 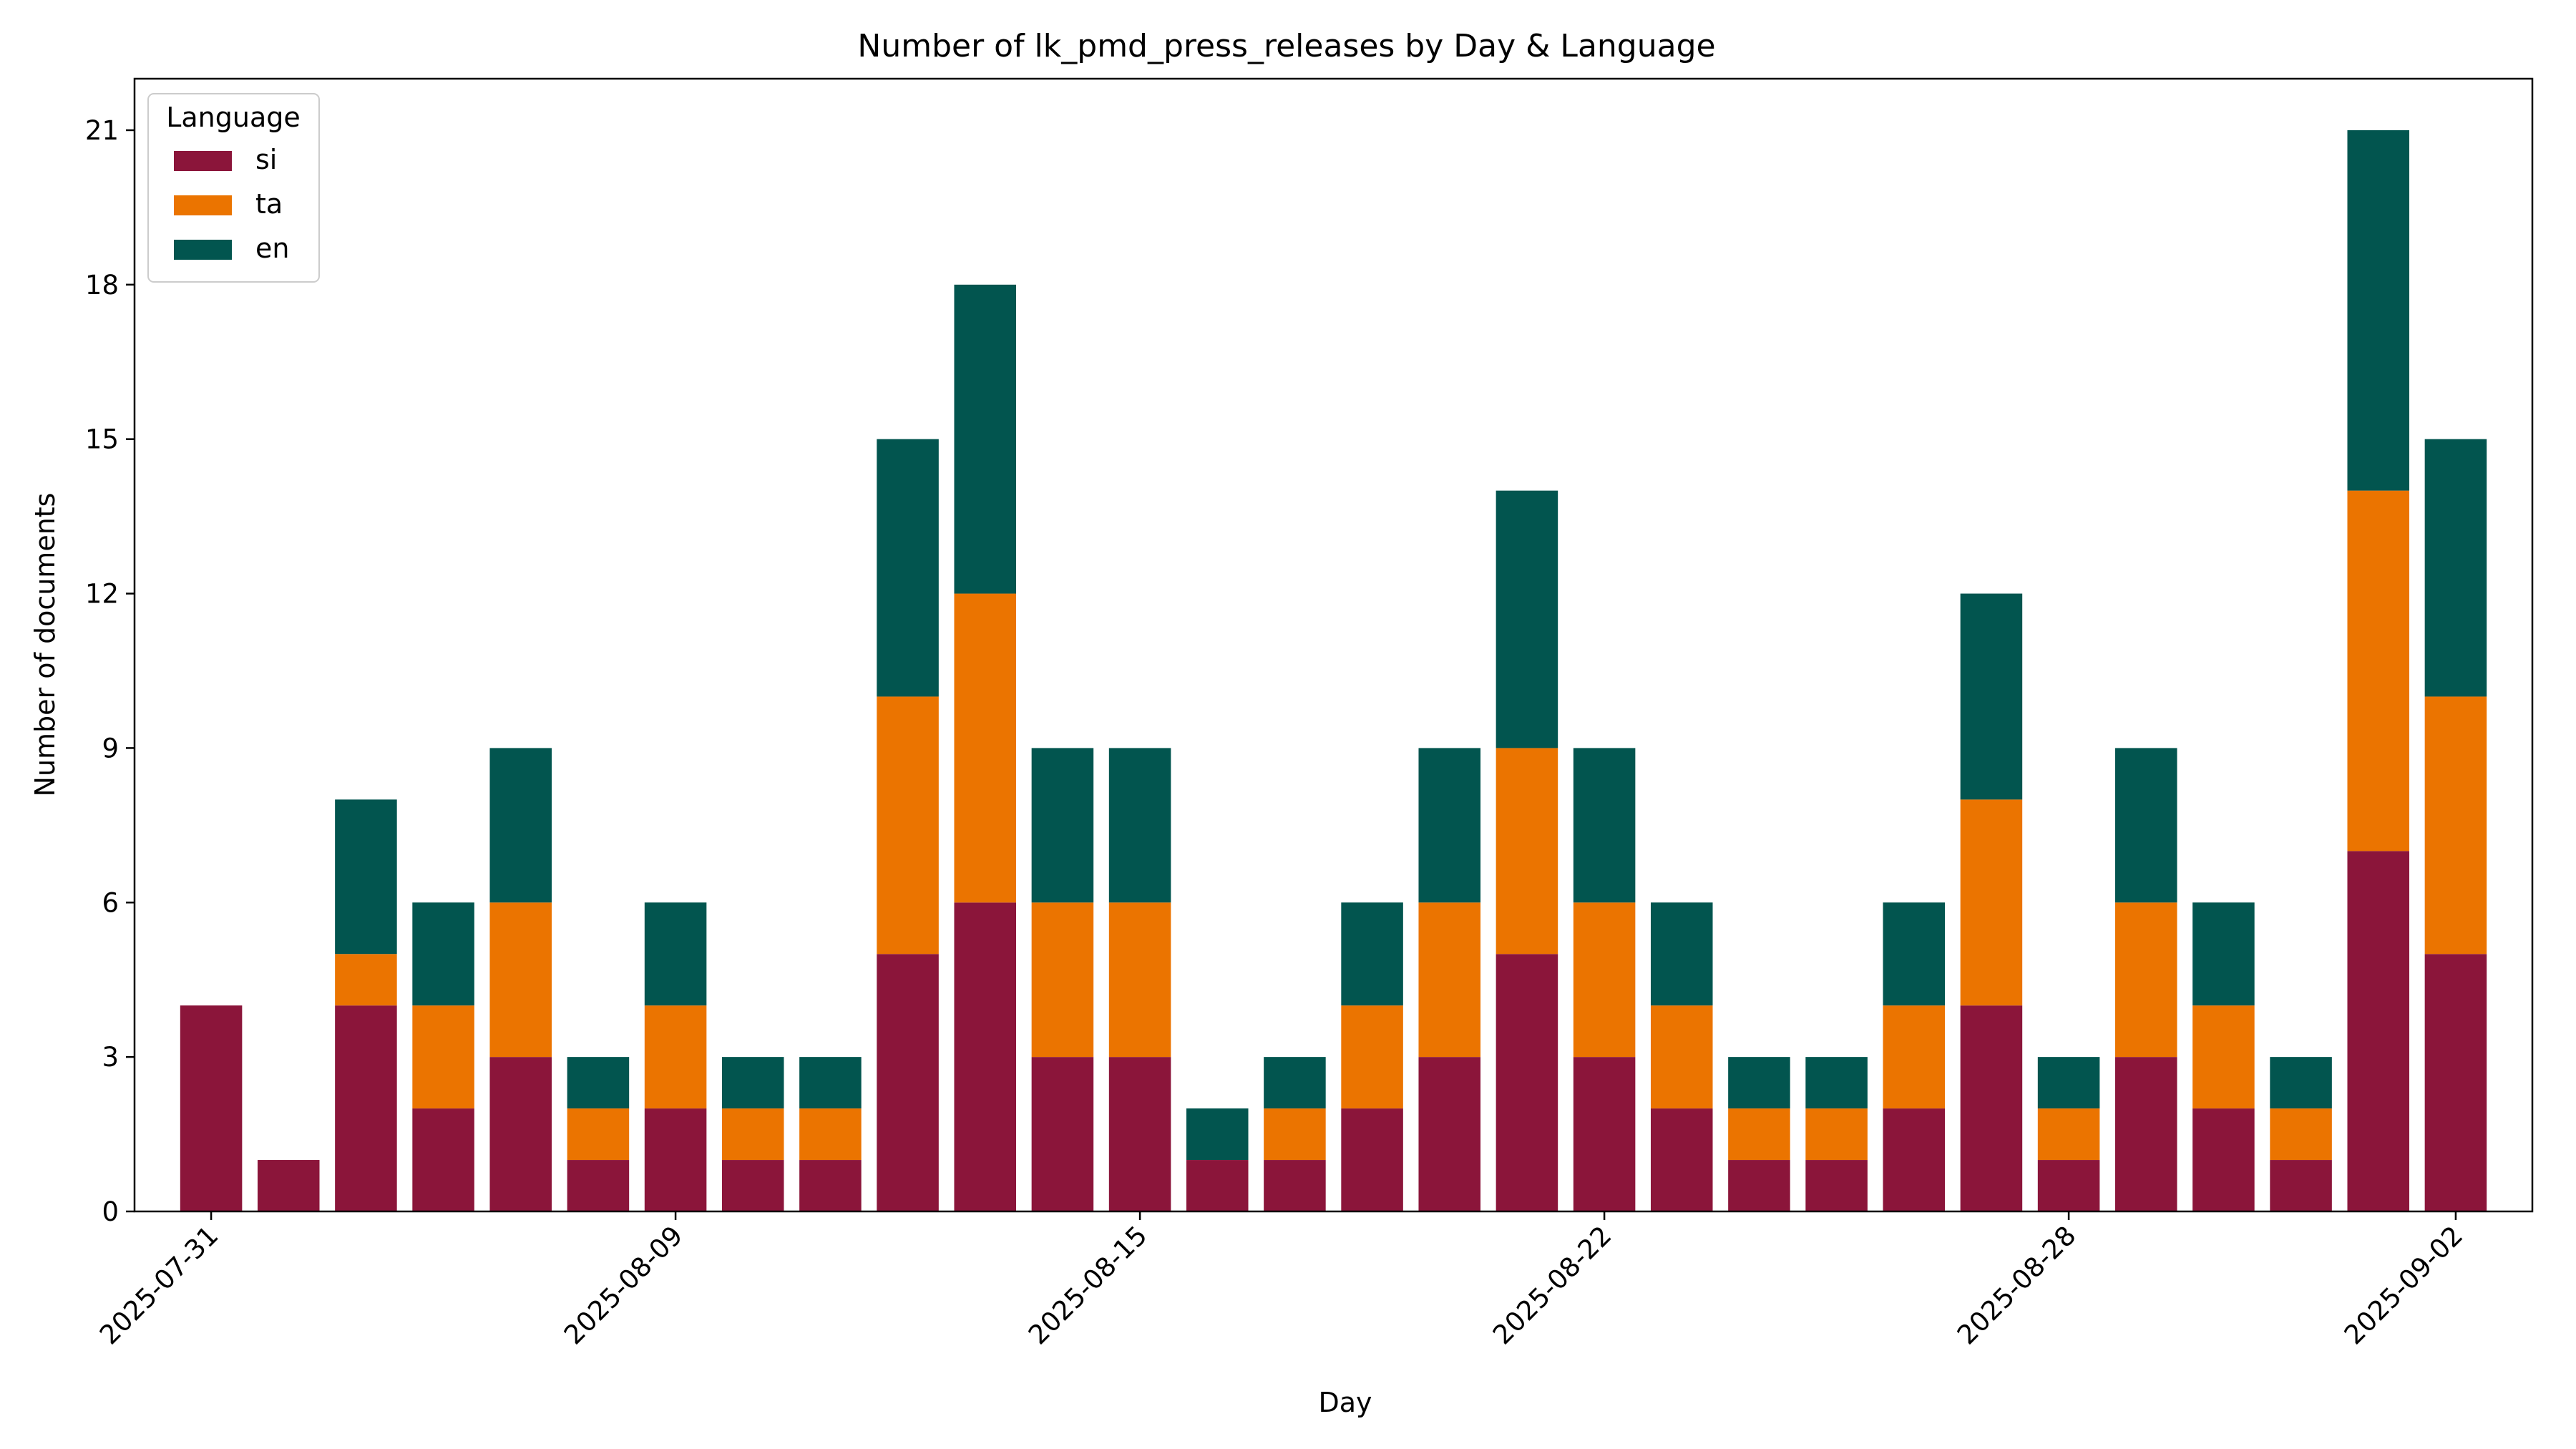 What do you see at coordinates (272, 248) in the screenshot?
I see `legend-label-en: en` at bounding box center [272, 248].